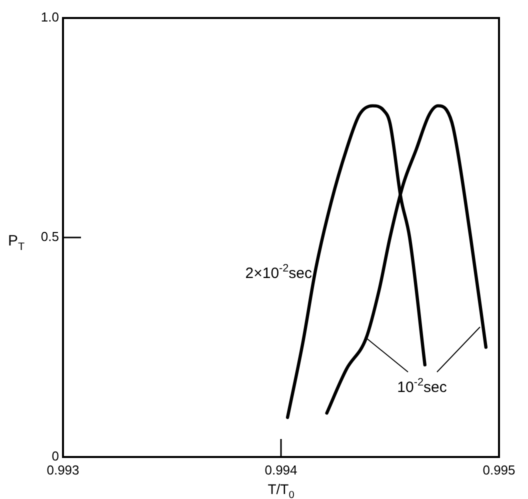  I want to click on x-tick-label: 0.994, so click(281, 470).